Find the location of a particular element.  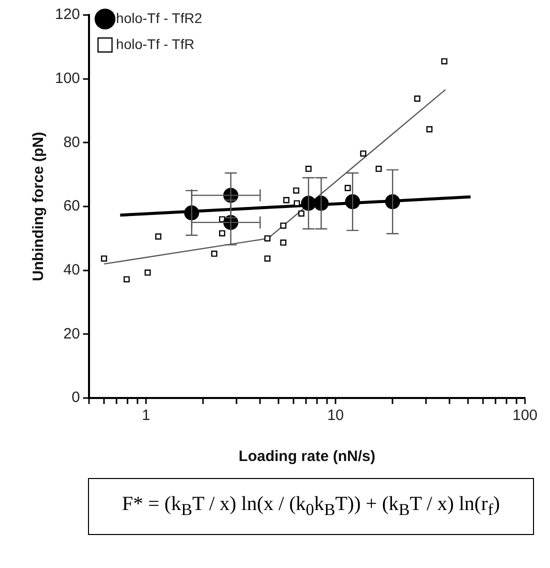

y-tick-label: 40 is located at coordinates (71, 269).